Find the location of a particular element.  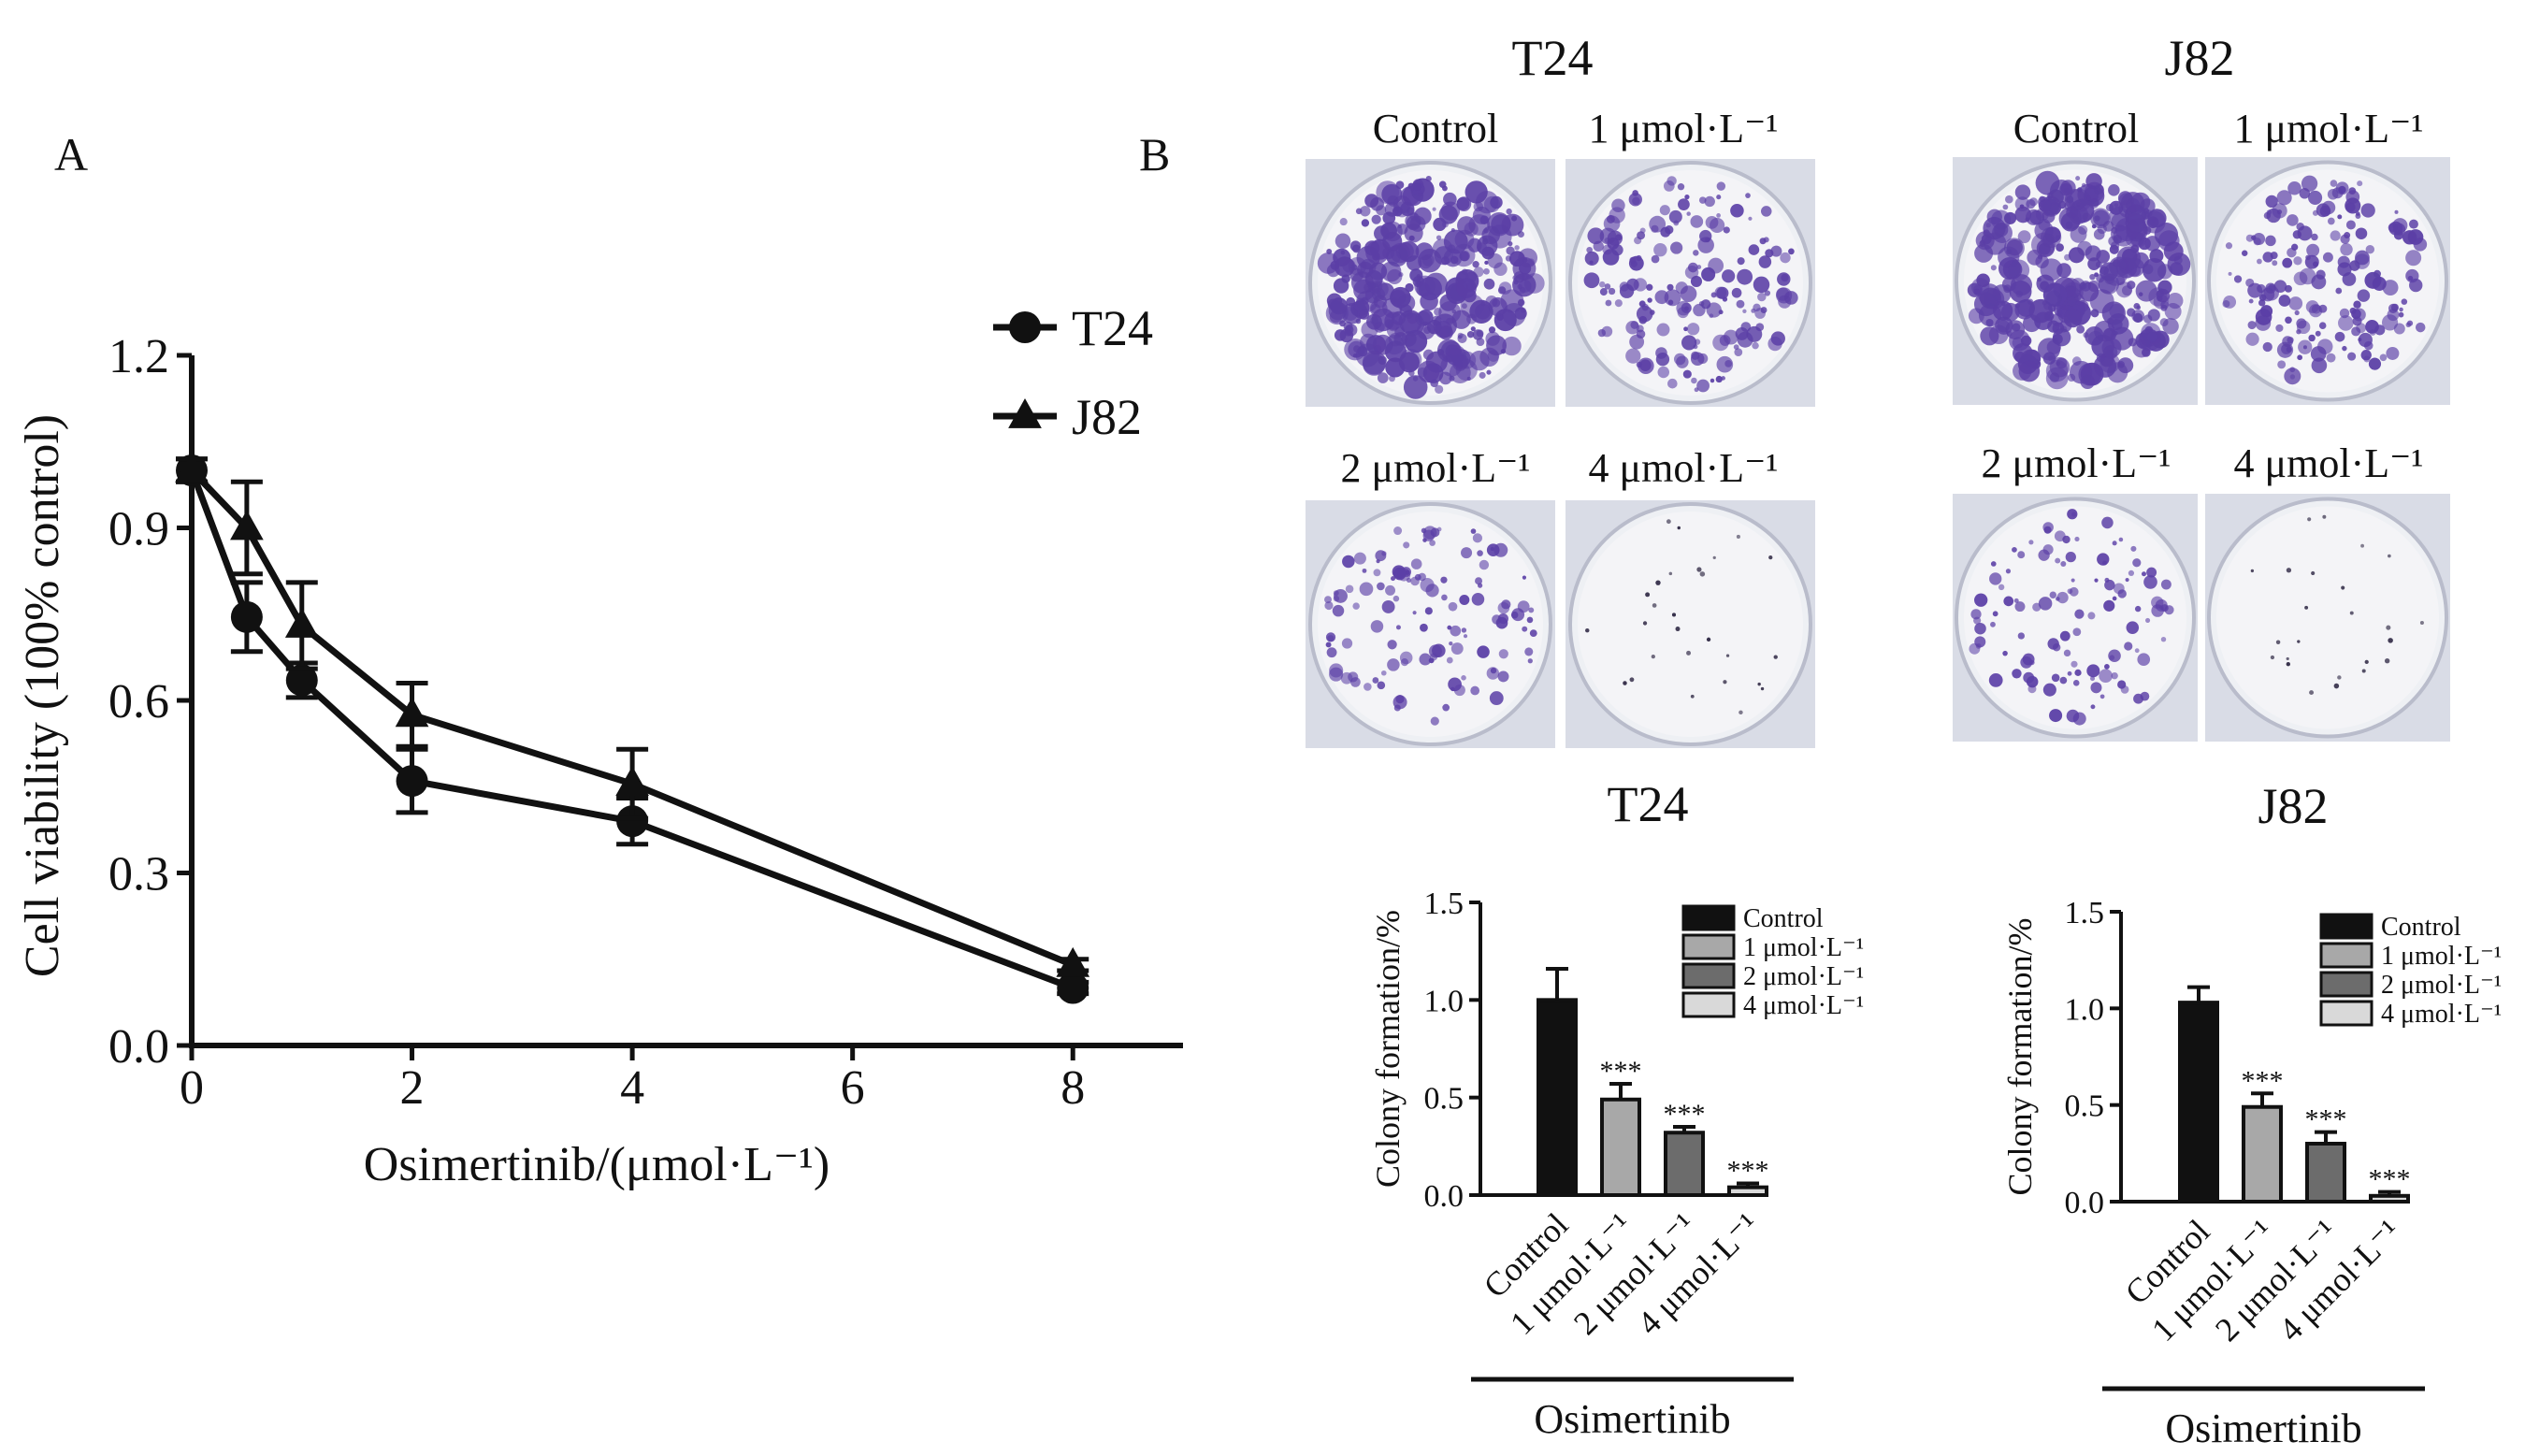

data-point-t24 is located at coordinates (247, 616).